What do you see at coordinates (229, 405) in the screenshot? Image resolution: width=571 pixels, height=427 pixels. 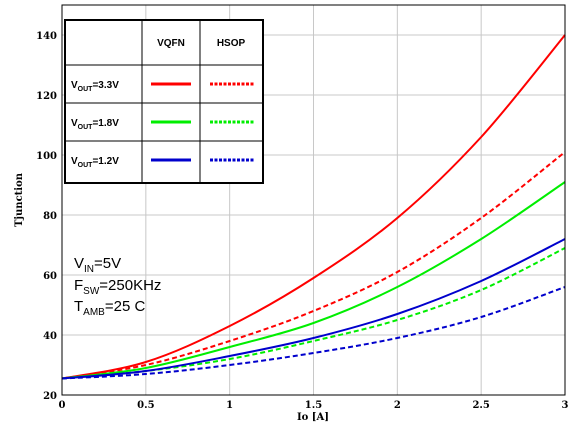 I see `x-tick-label: 1` at bounding box center [229, 405].